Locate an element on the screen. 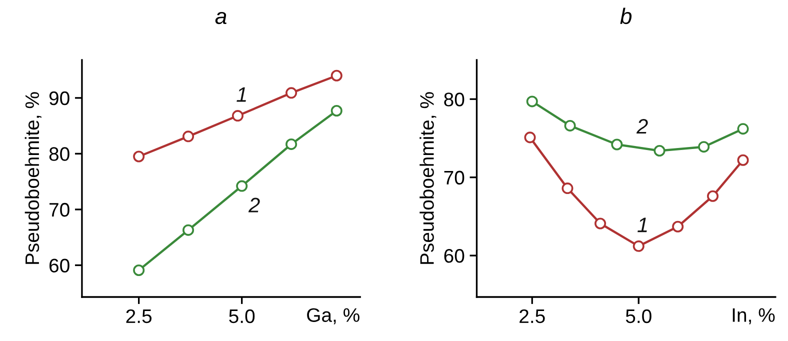 The image size is (788, 341). x-axis-title: In, % is located at coordinates (753, 316).